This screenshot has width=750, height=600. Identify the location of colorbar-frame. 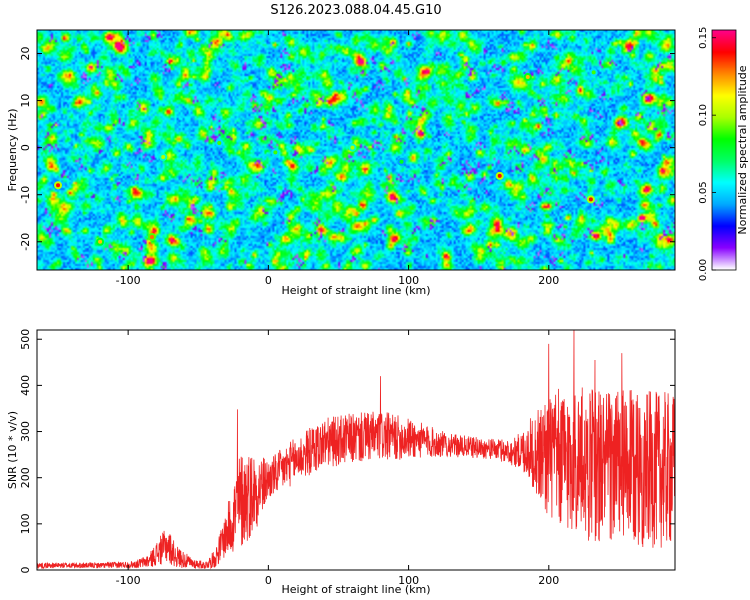
(724, 150).